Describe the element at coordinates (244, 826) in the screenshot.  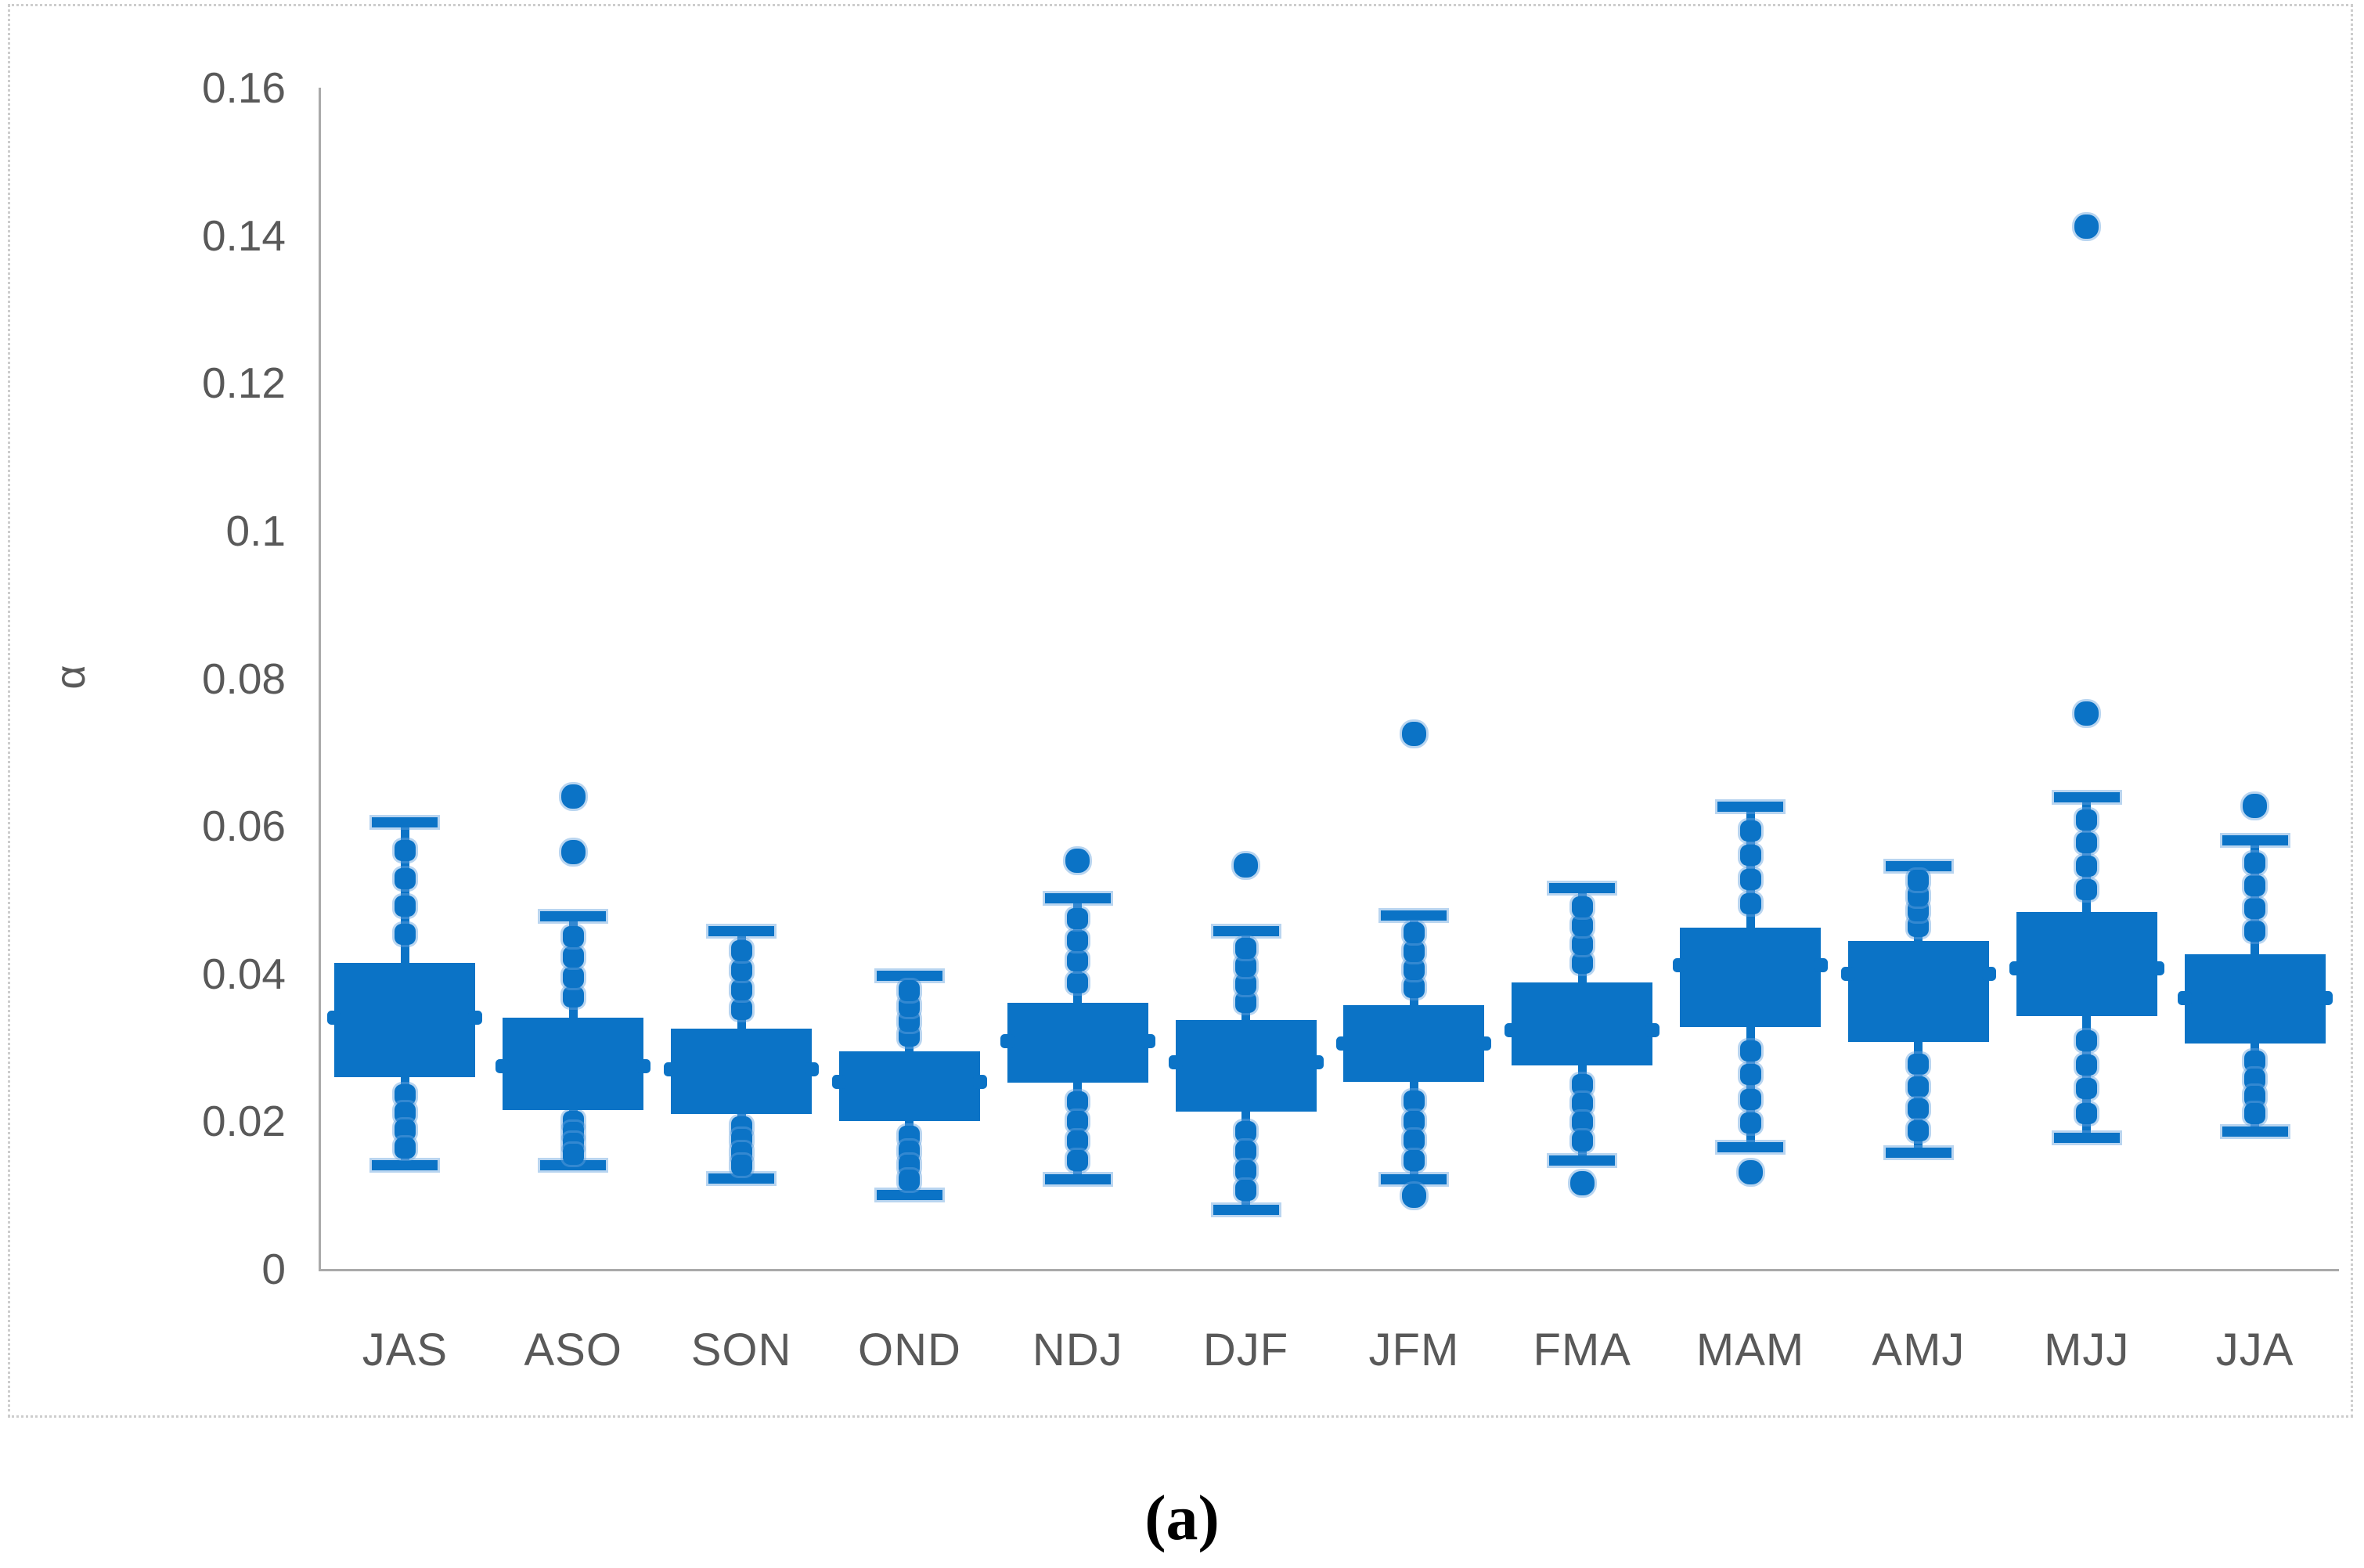
I see `y-tick-label: 0.06` at that location.